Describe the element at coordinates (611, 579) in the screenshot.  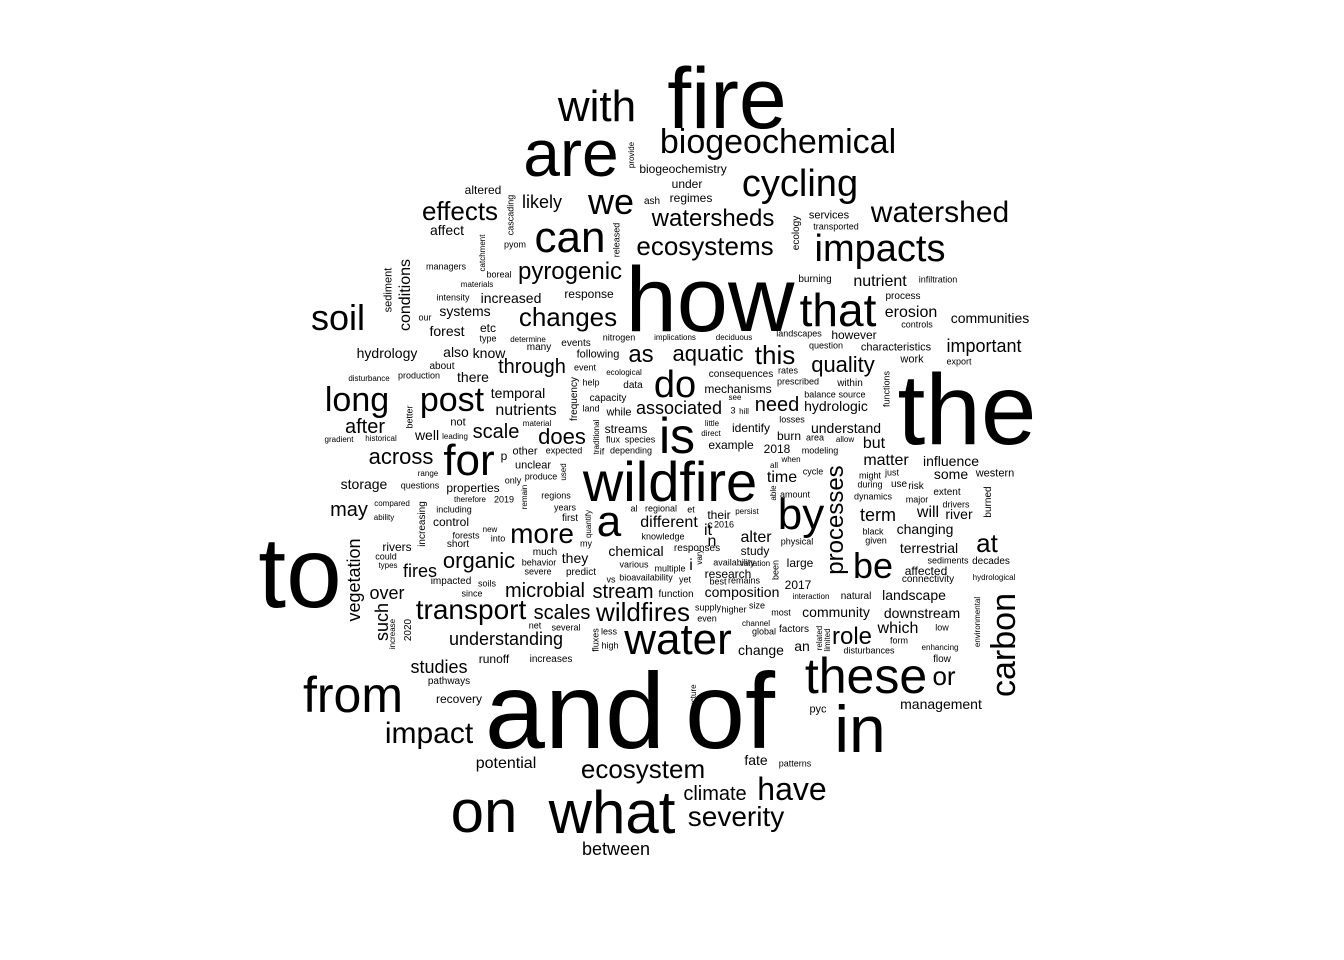
I see `cloud-word-vs: vs` at that location.